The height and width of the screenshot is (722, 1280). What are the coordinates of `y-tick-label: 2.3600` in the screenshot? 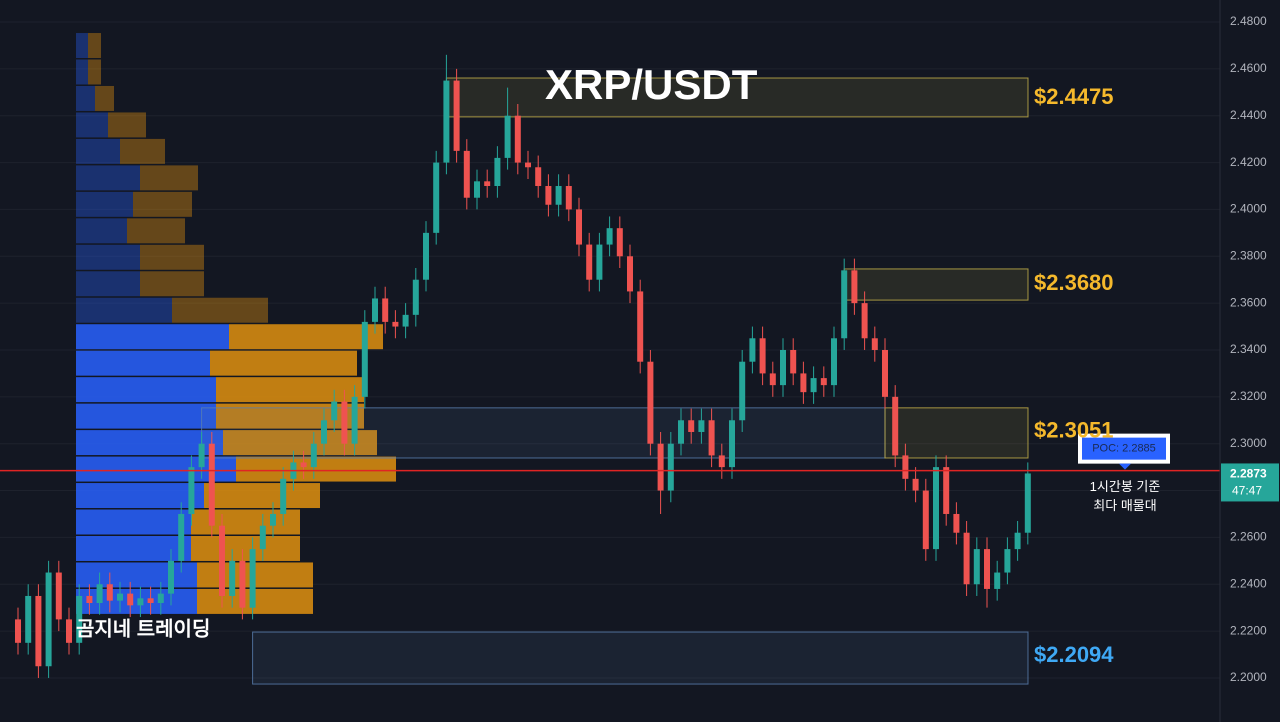 It's located at (1248, 302).